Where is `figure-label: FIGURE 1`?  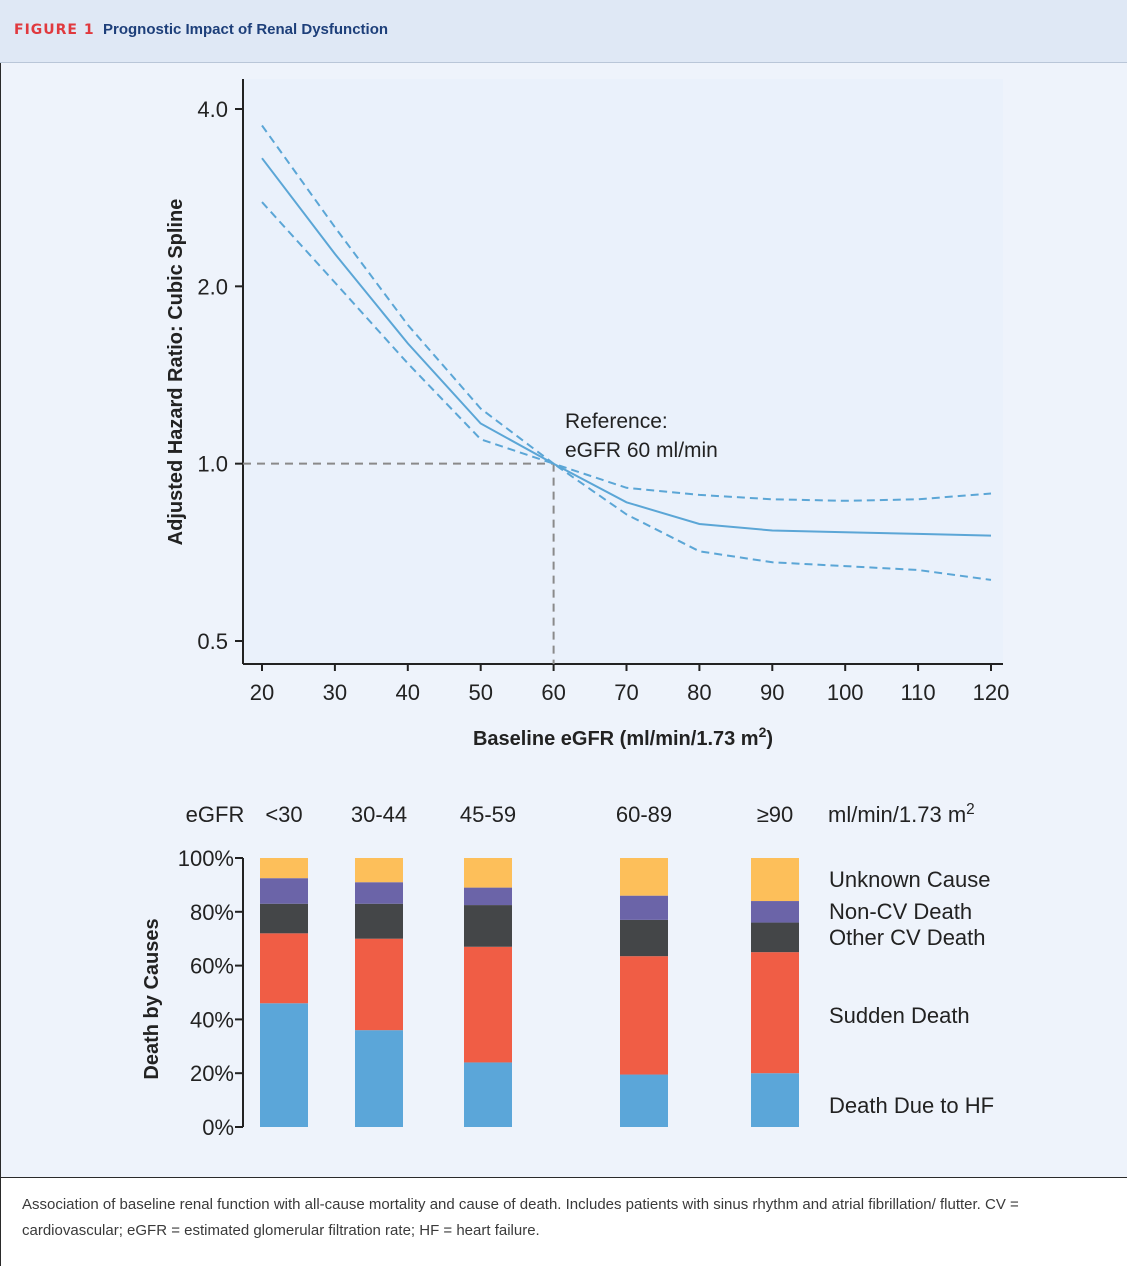 figure-label: FIGURE 1 is located at coordinates (54, 30).